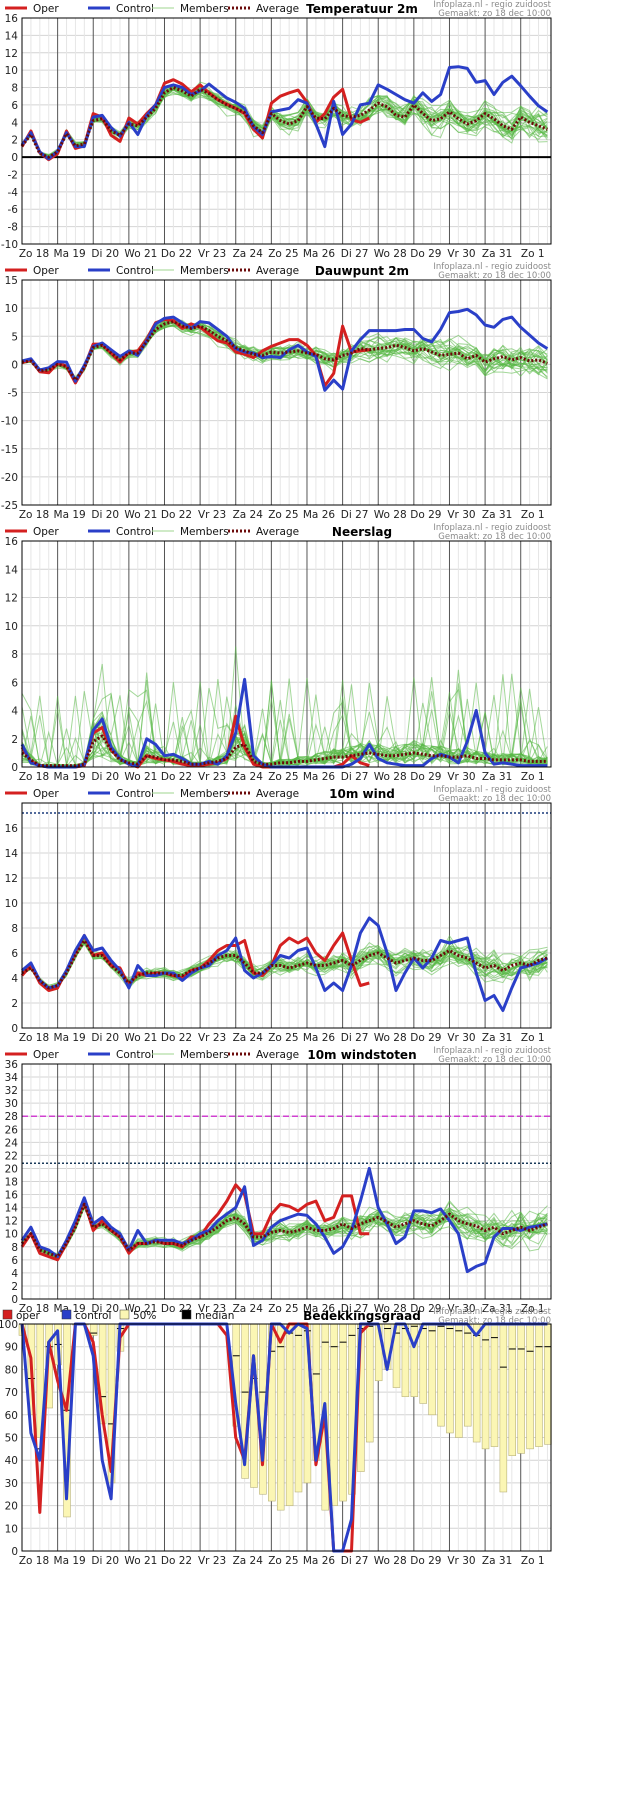 This screenshot has width=635, height=1800. Describe the element at coordinates (11, 1416) in the screenshot. I see `y-tick-label: 60` at that location.